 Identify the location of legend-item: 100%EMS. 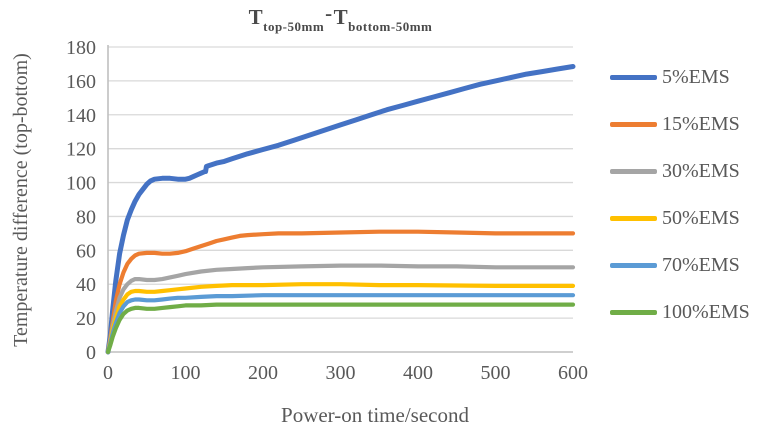
(685, 312).